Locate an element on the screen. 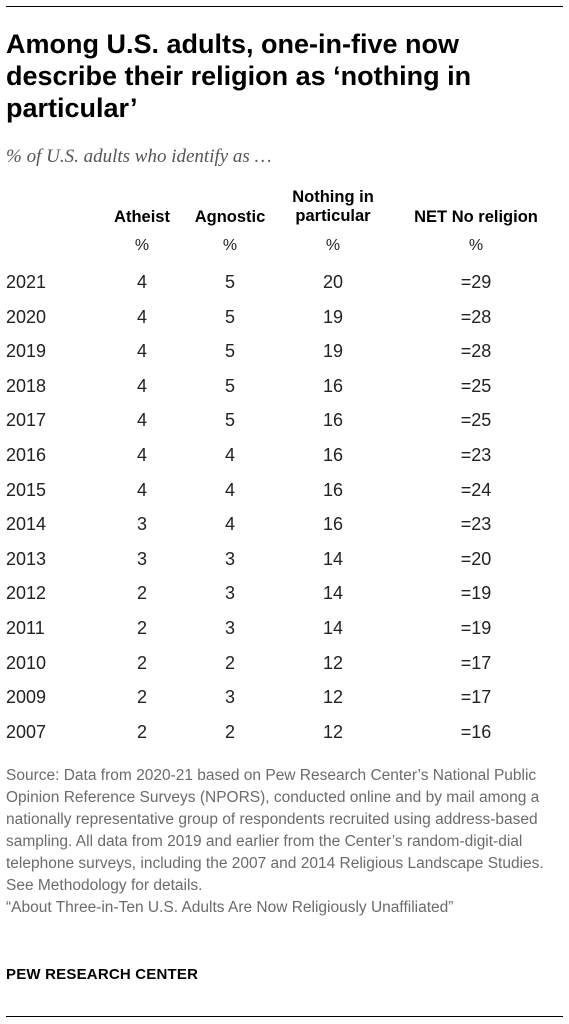 The width and height of the screenshot is (569, 1024). column-header-nothing: Nothing in particular is located at coordinates (333, 207).